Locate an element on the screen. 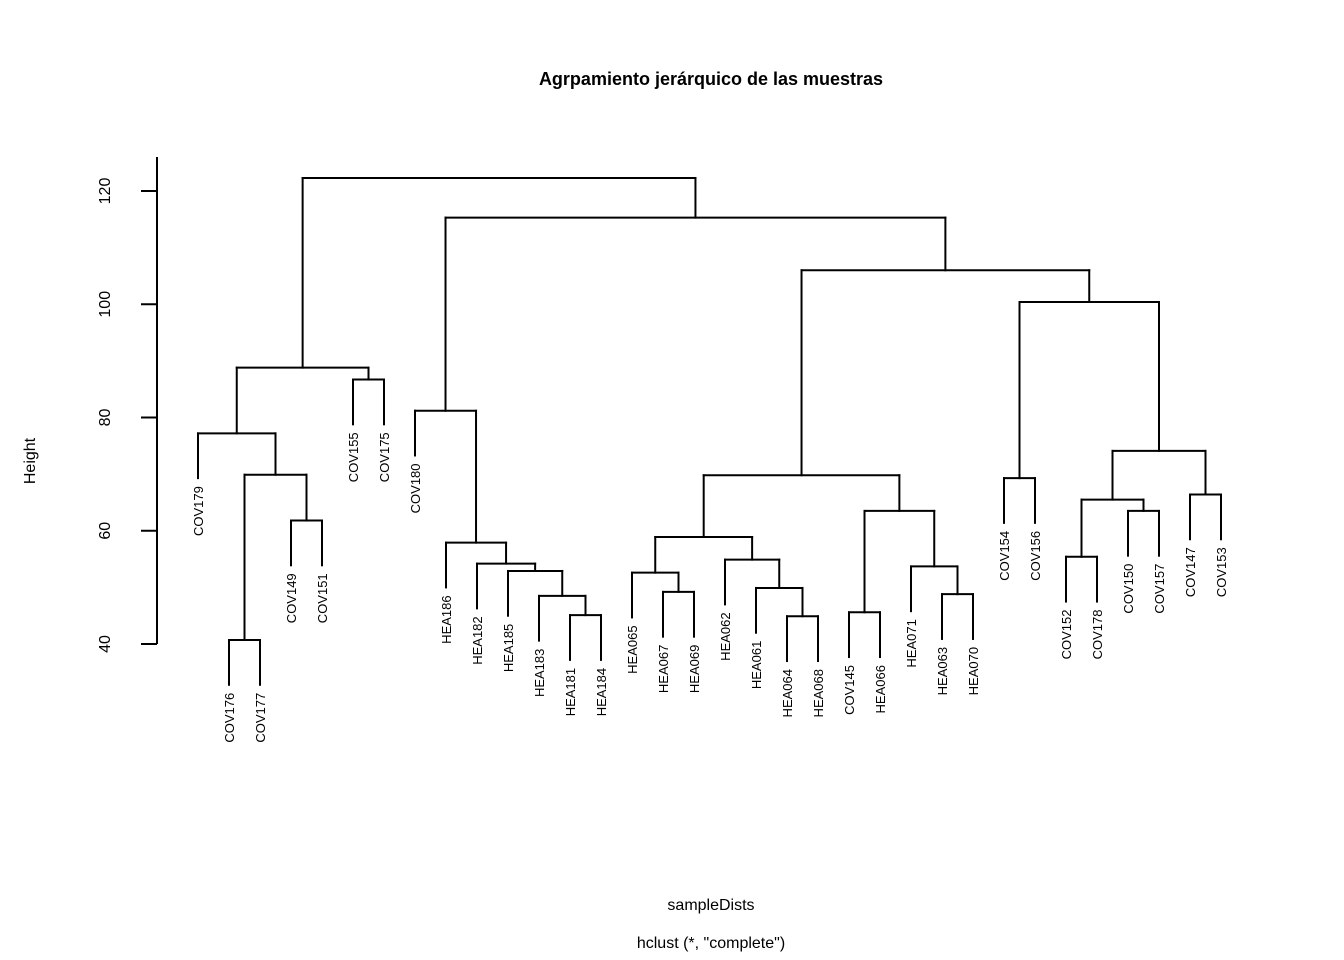 The width and height of the screenshot is (1344, 960). leaf-label-hea066: HEA066 is located at coordinates (880, 689).